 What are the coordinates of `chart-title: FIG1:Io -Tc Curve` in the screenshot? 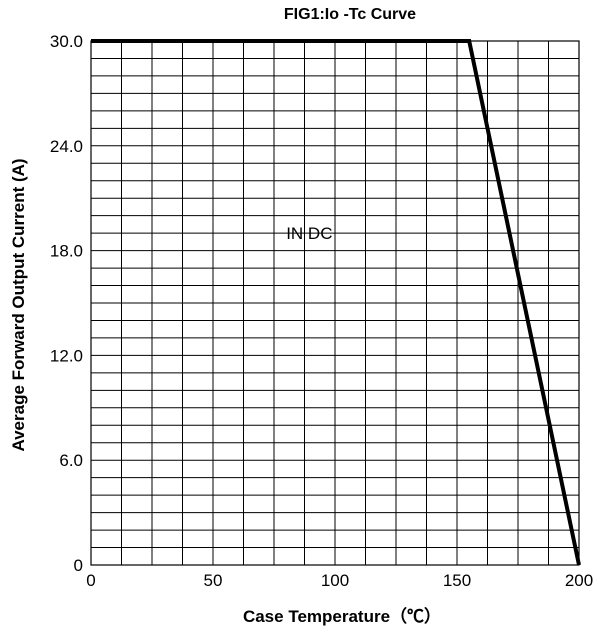 It's located at (350, 14).